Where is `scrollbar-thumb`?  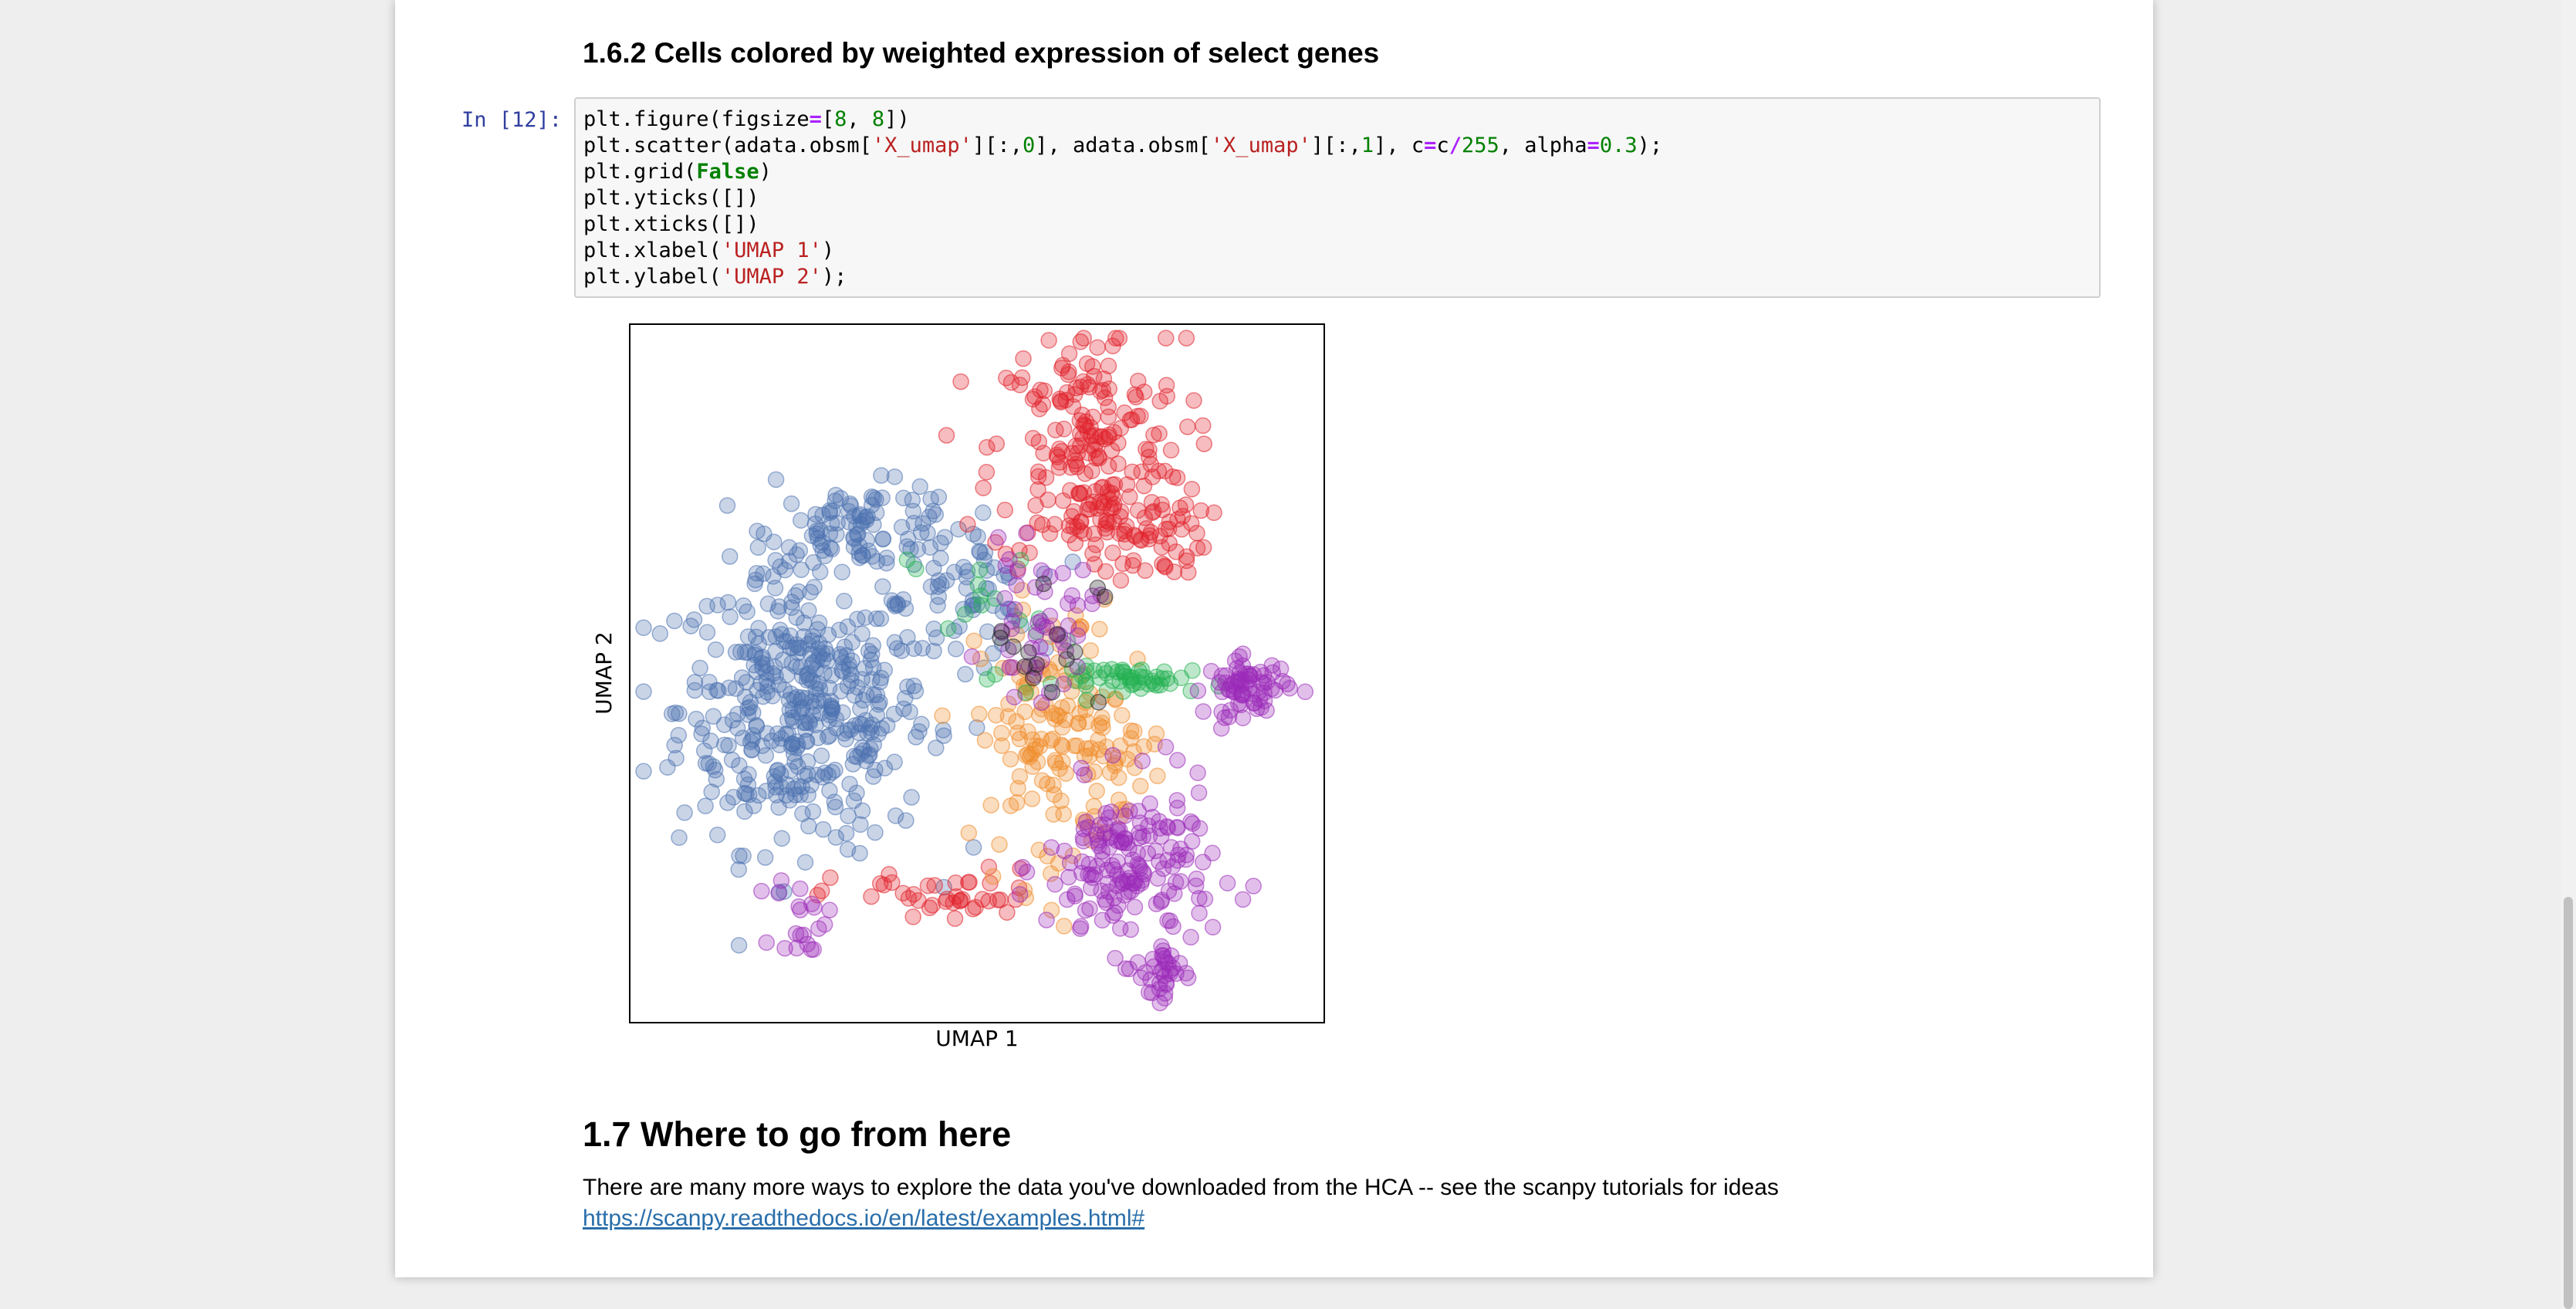
scrollbar-thumb is located at coordinates (2568, 1103).